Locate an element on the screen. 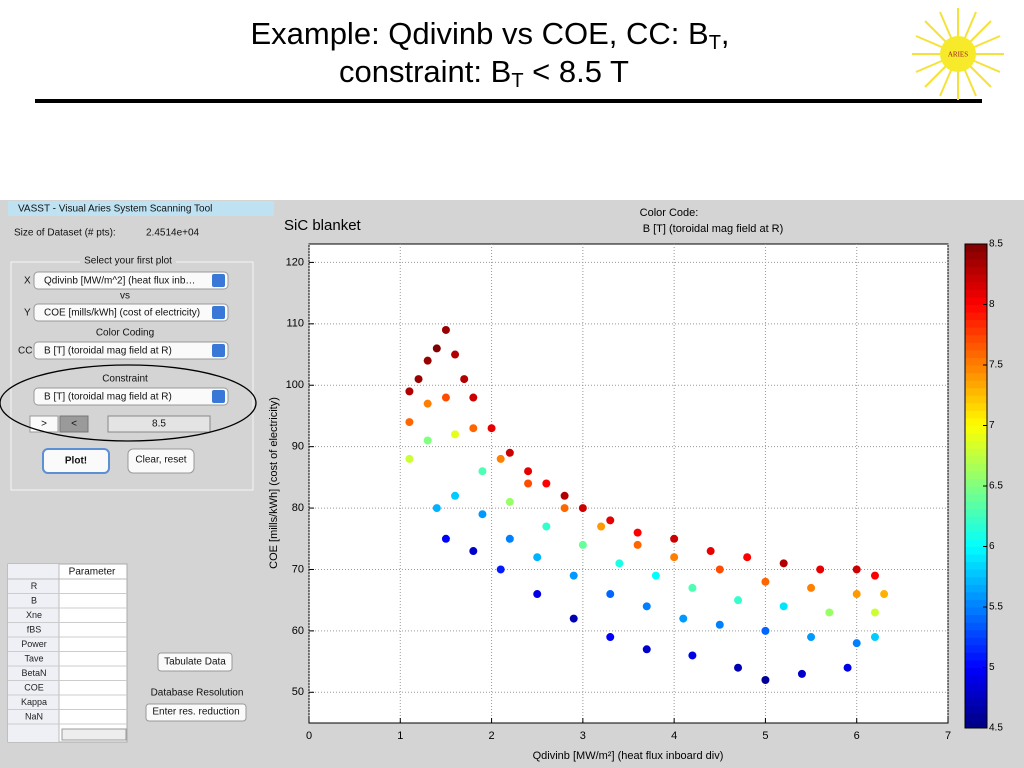 This screenshot has width=1024, height=768. group-label-bg is located at coordinates (128, 261).